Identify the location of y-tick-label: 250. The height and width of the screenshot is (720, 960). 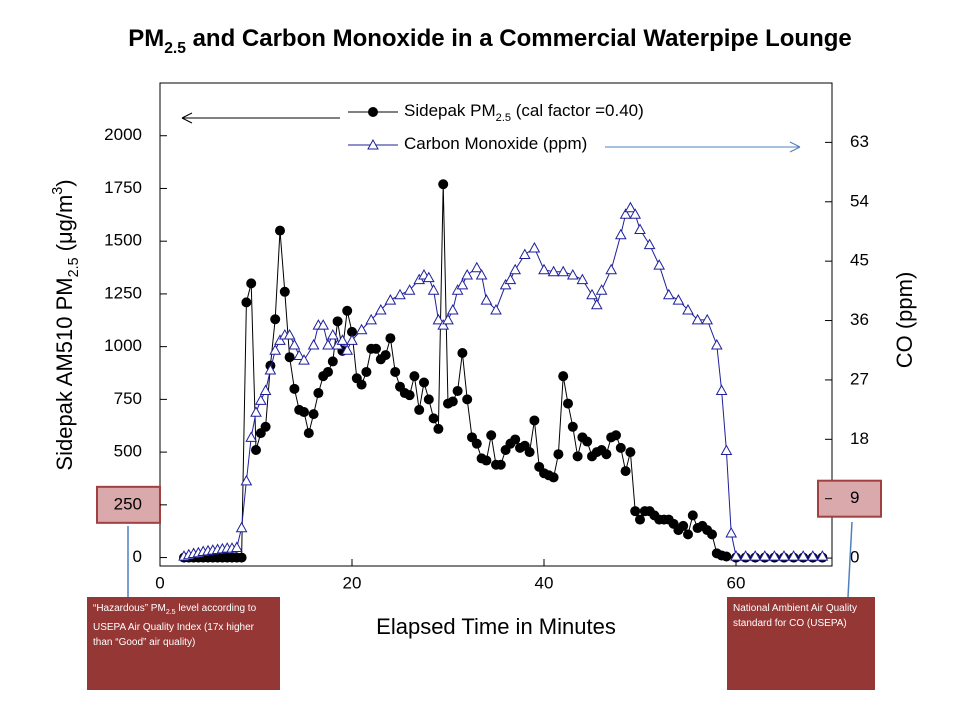
(128, 503).